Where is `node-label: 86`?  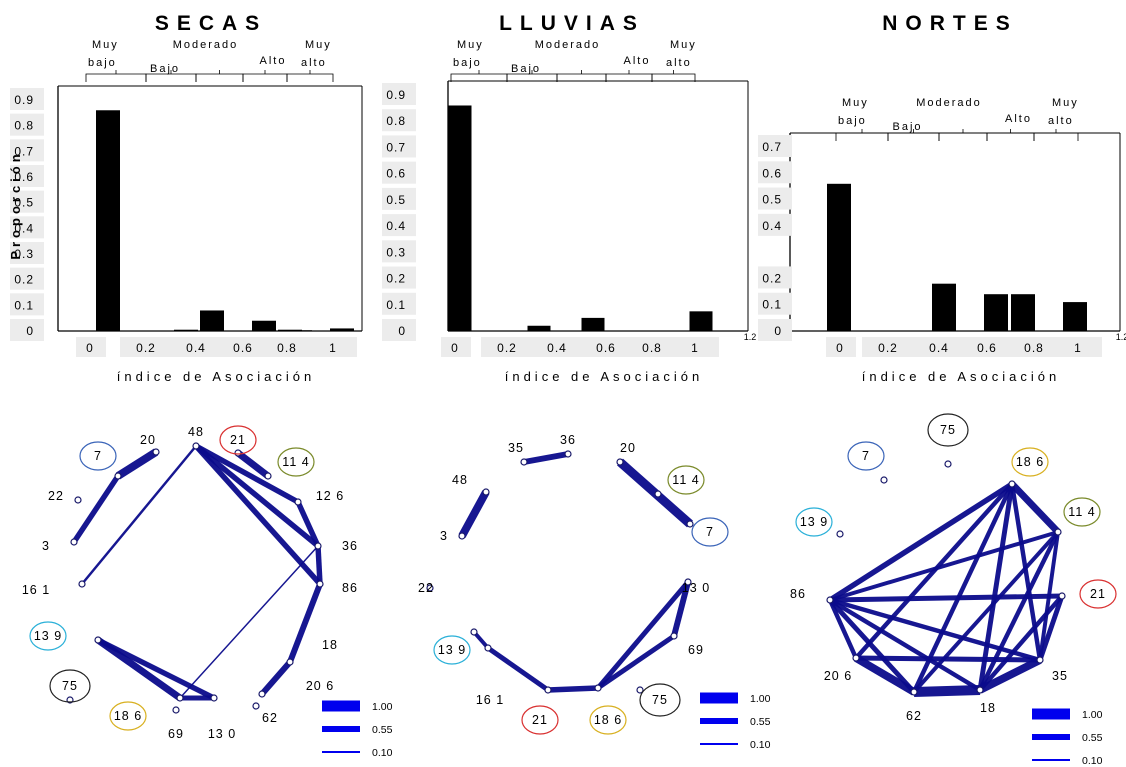
node-label: 86 is located at coordinates (798, 594).